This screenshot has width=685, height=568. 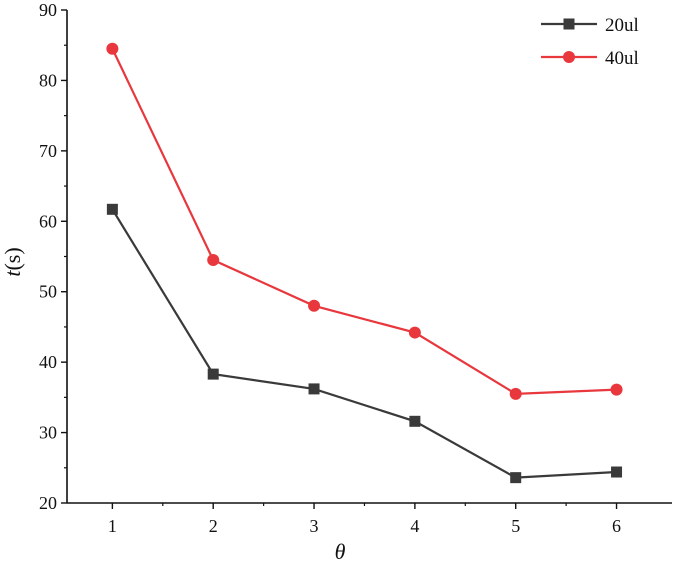 I want to click on x-axis-title: θ, so click(x=340, y=551).